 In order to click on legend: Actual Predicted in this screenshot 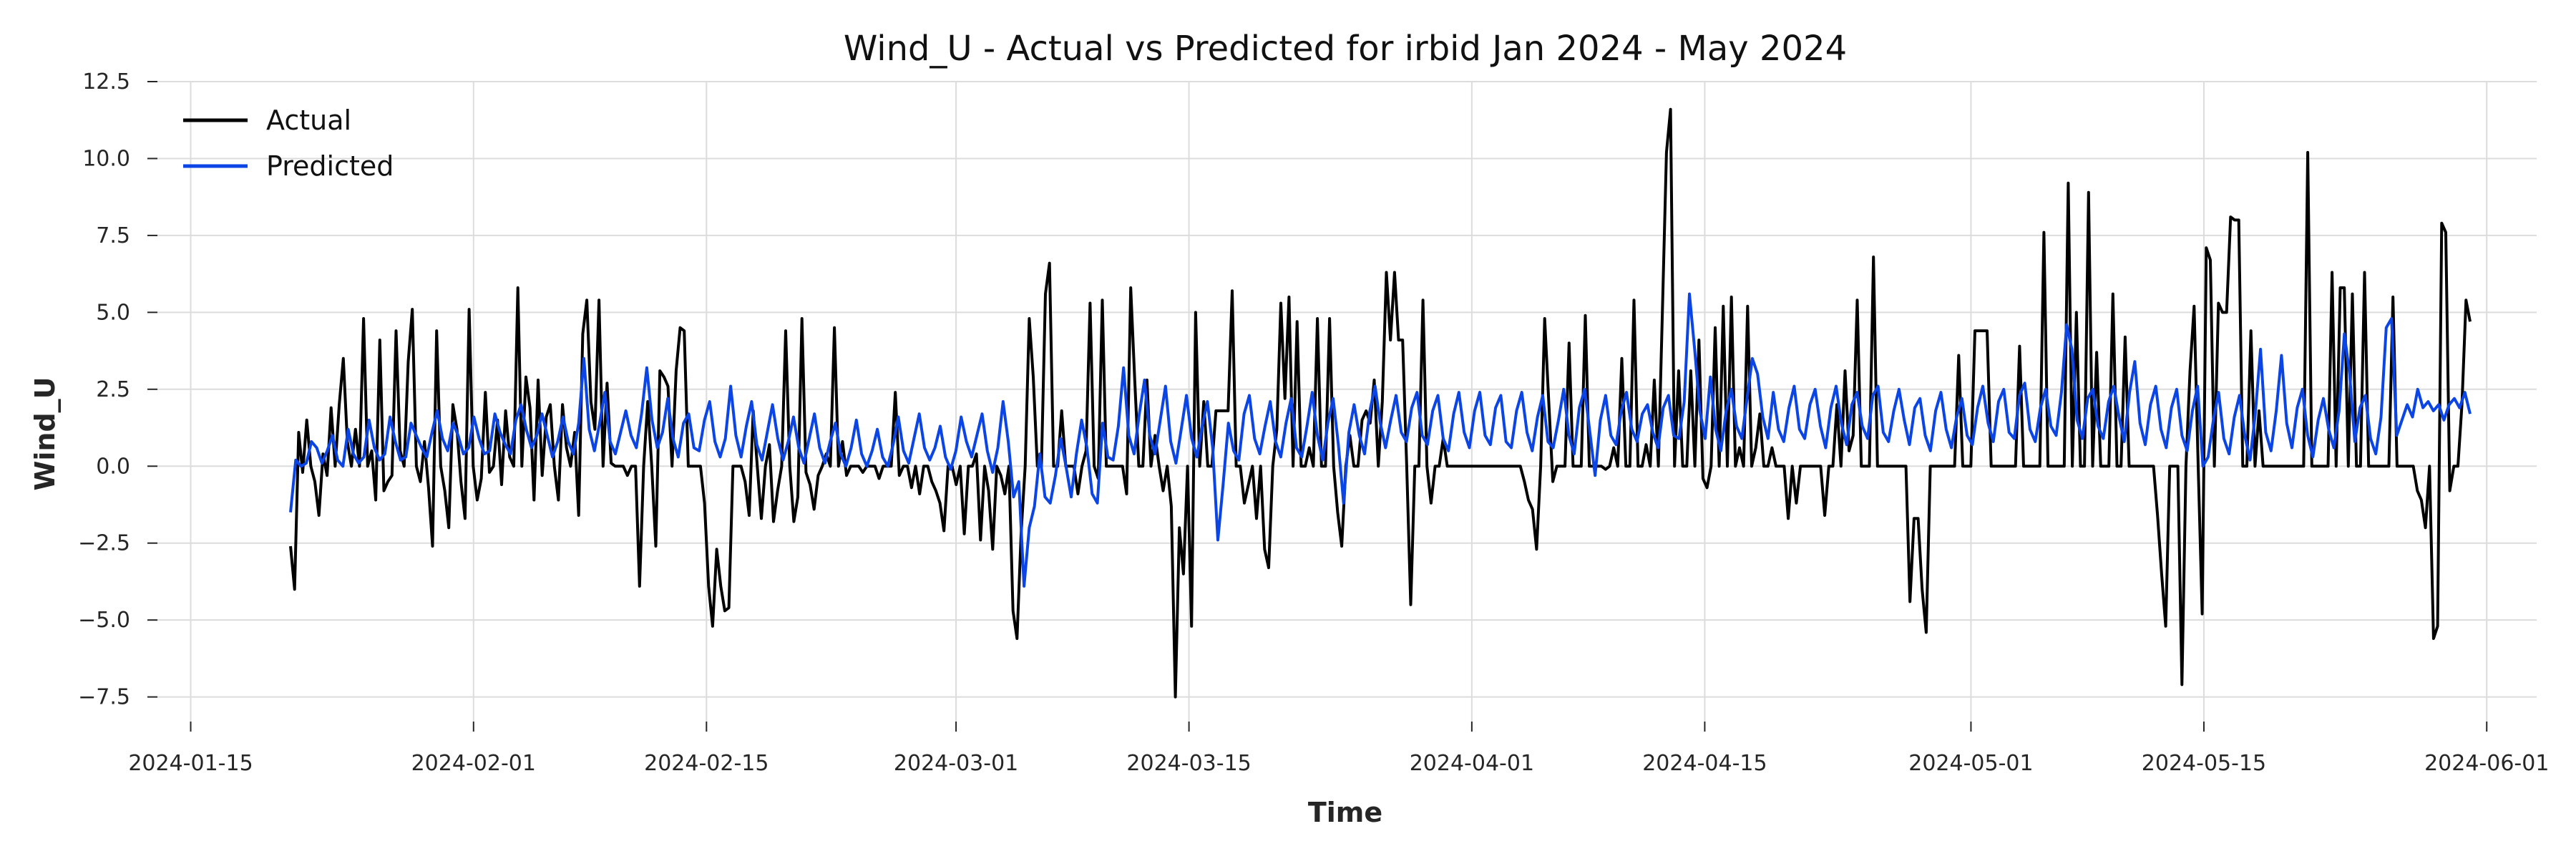, I will do `click(288, 143)`.